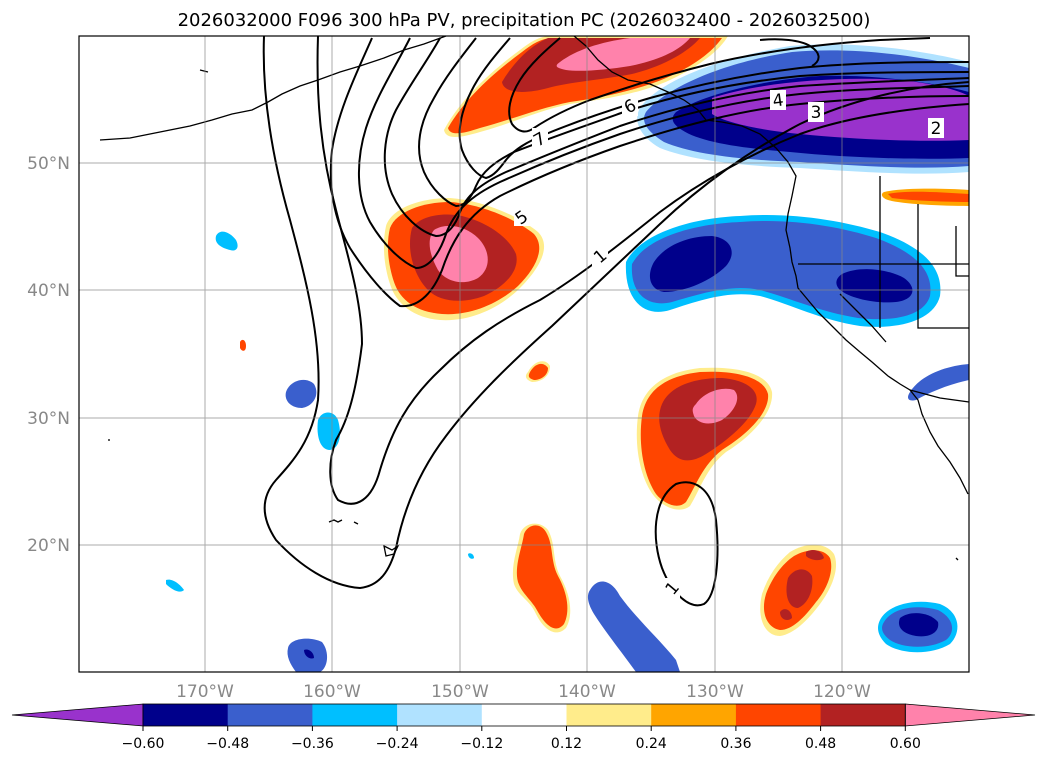 The image size is (1047, 765). What do you see at coordinates (48, 164) in the screenshot?
I see `lat-label-50n: 50°N` at bounding box center [48, 164].